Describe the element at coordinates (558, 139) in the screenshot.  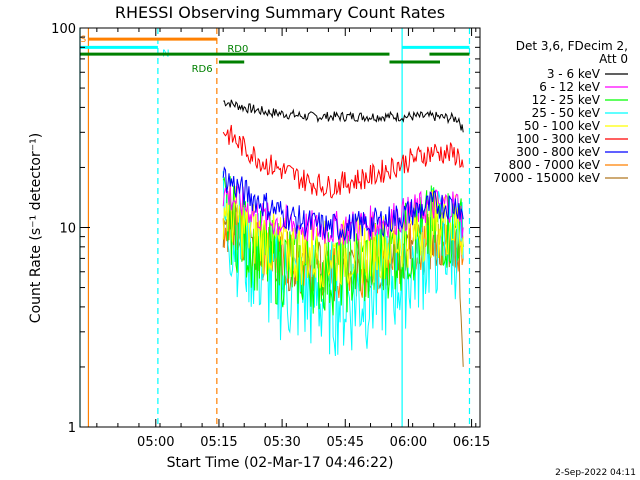
I see `legend-entry-label-5: 100 - 300 keV` at that location.